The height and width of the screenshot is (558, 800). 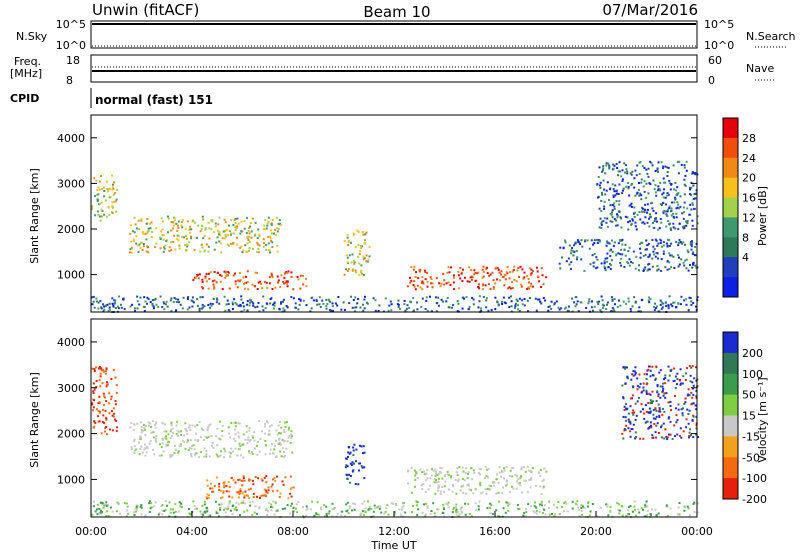 What do you see at coordinates (760, 68) in the screenshot?
I see `nave-label: Nave` at bounding box center [760, 68].